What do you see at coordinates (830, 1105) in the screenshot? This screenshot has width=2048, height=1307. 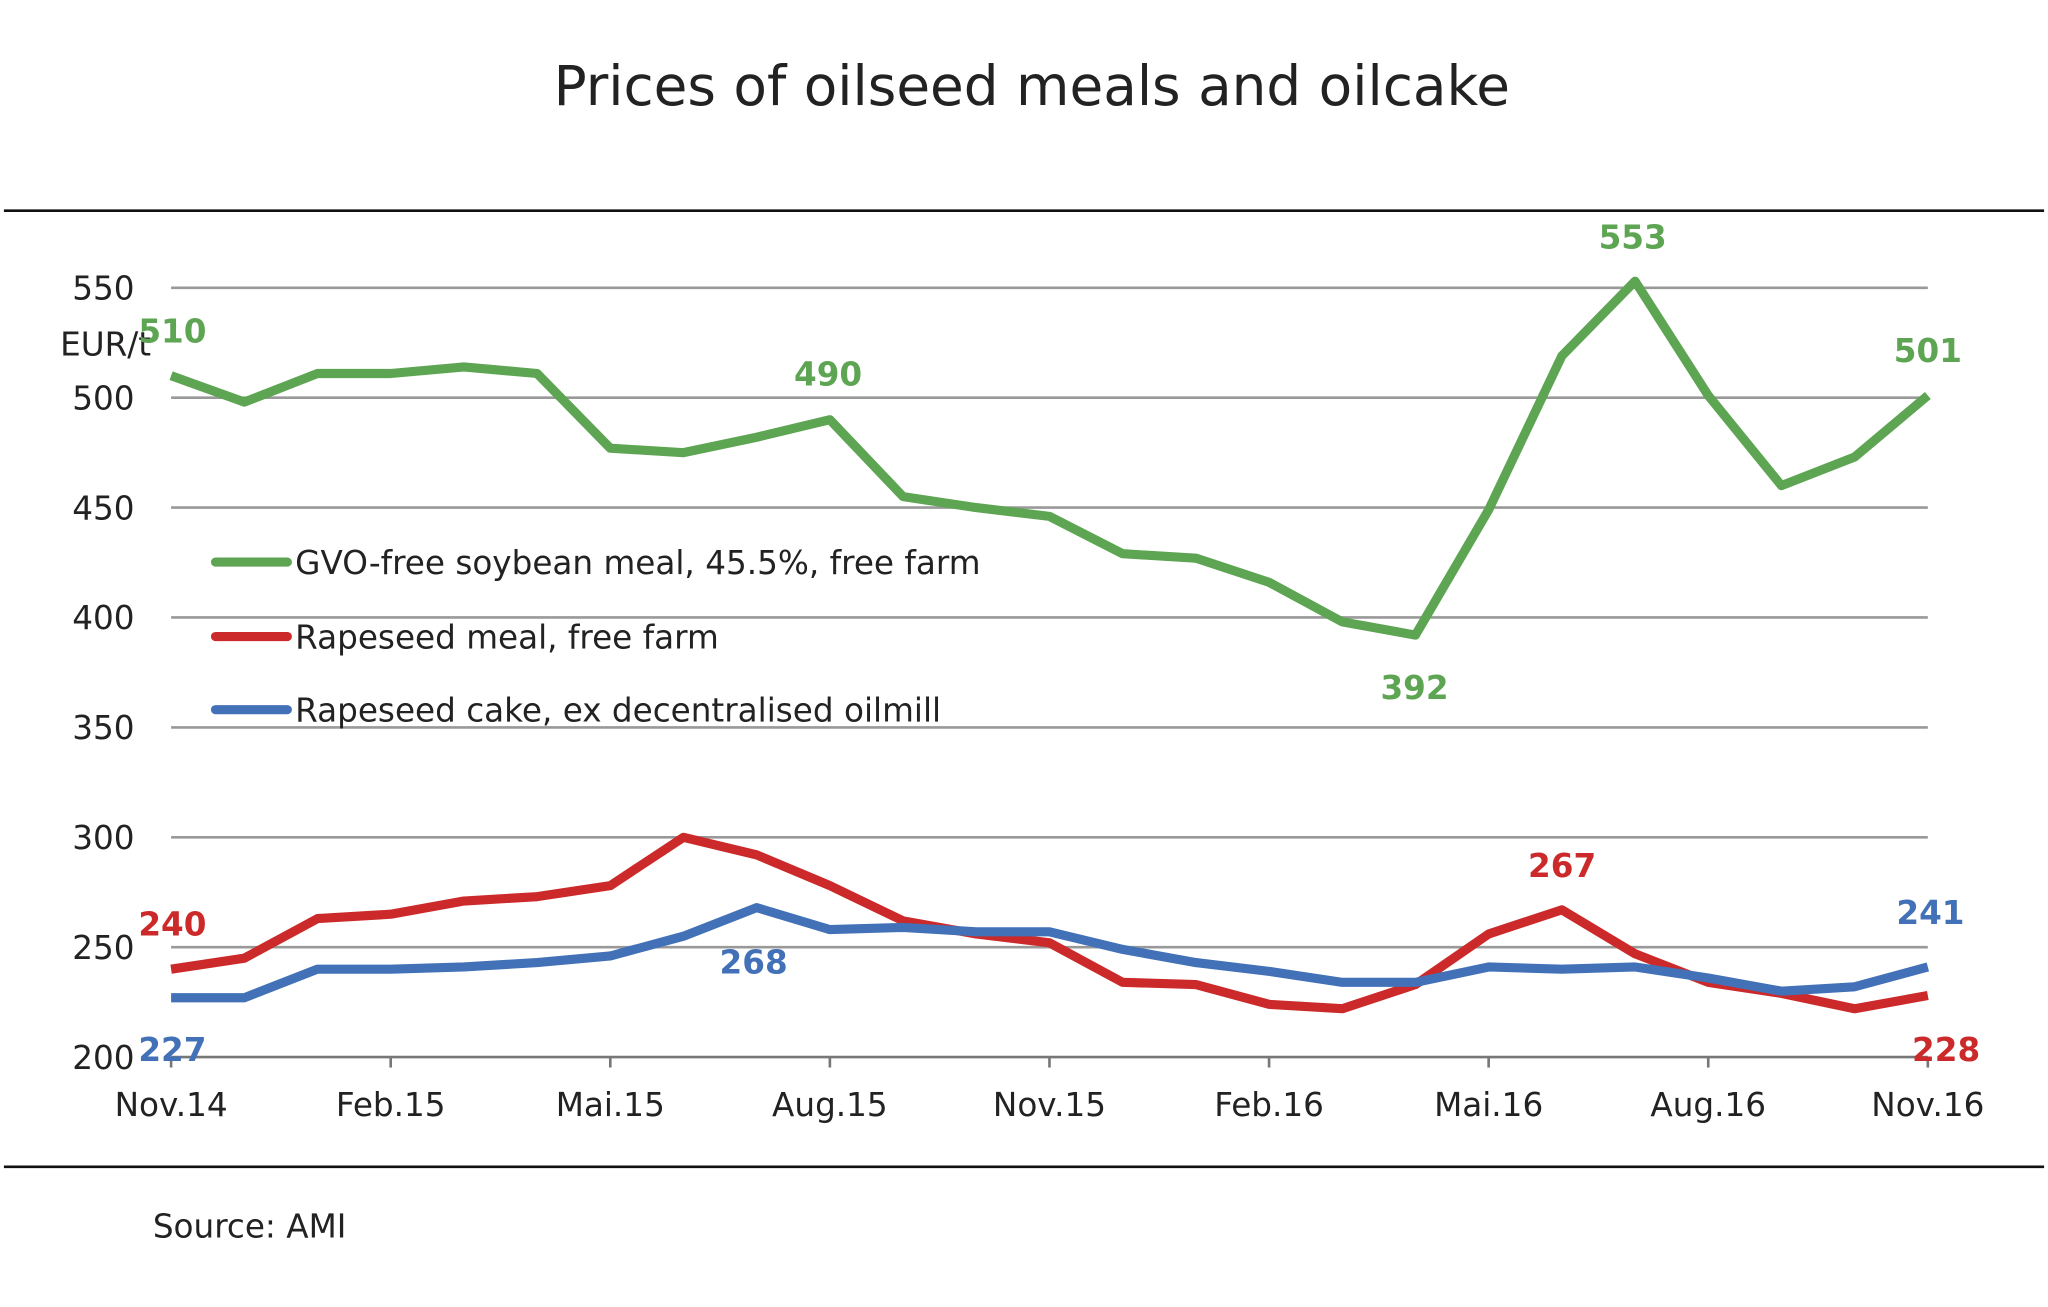 I see `x-tick-label: Aug.15` at bounding box center [830, 1105].